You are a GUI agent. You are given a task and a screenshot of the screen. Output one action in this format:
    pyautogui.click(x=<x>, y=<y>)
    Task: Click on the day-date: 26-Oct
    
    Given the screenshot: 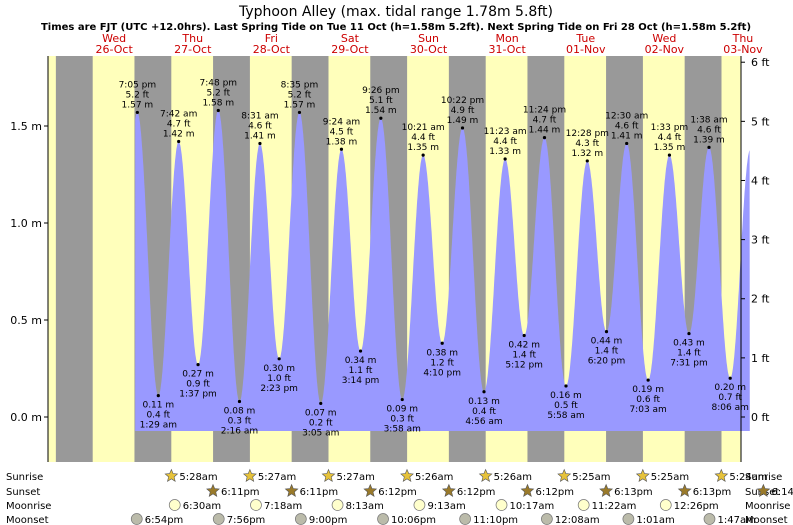 What is the action you would take?
    pyautogui.click(x=115, y=49)
    